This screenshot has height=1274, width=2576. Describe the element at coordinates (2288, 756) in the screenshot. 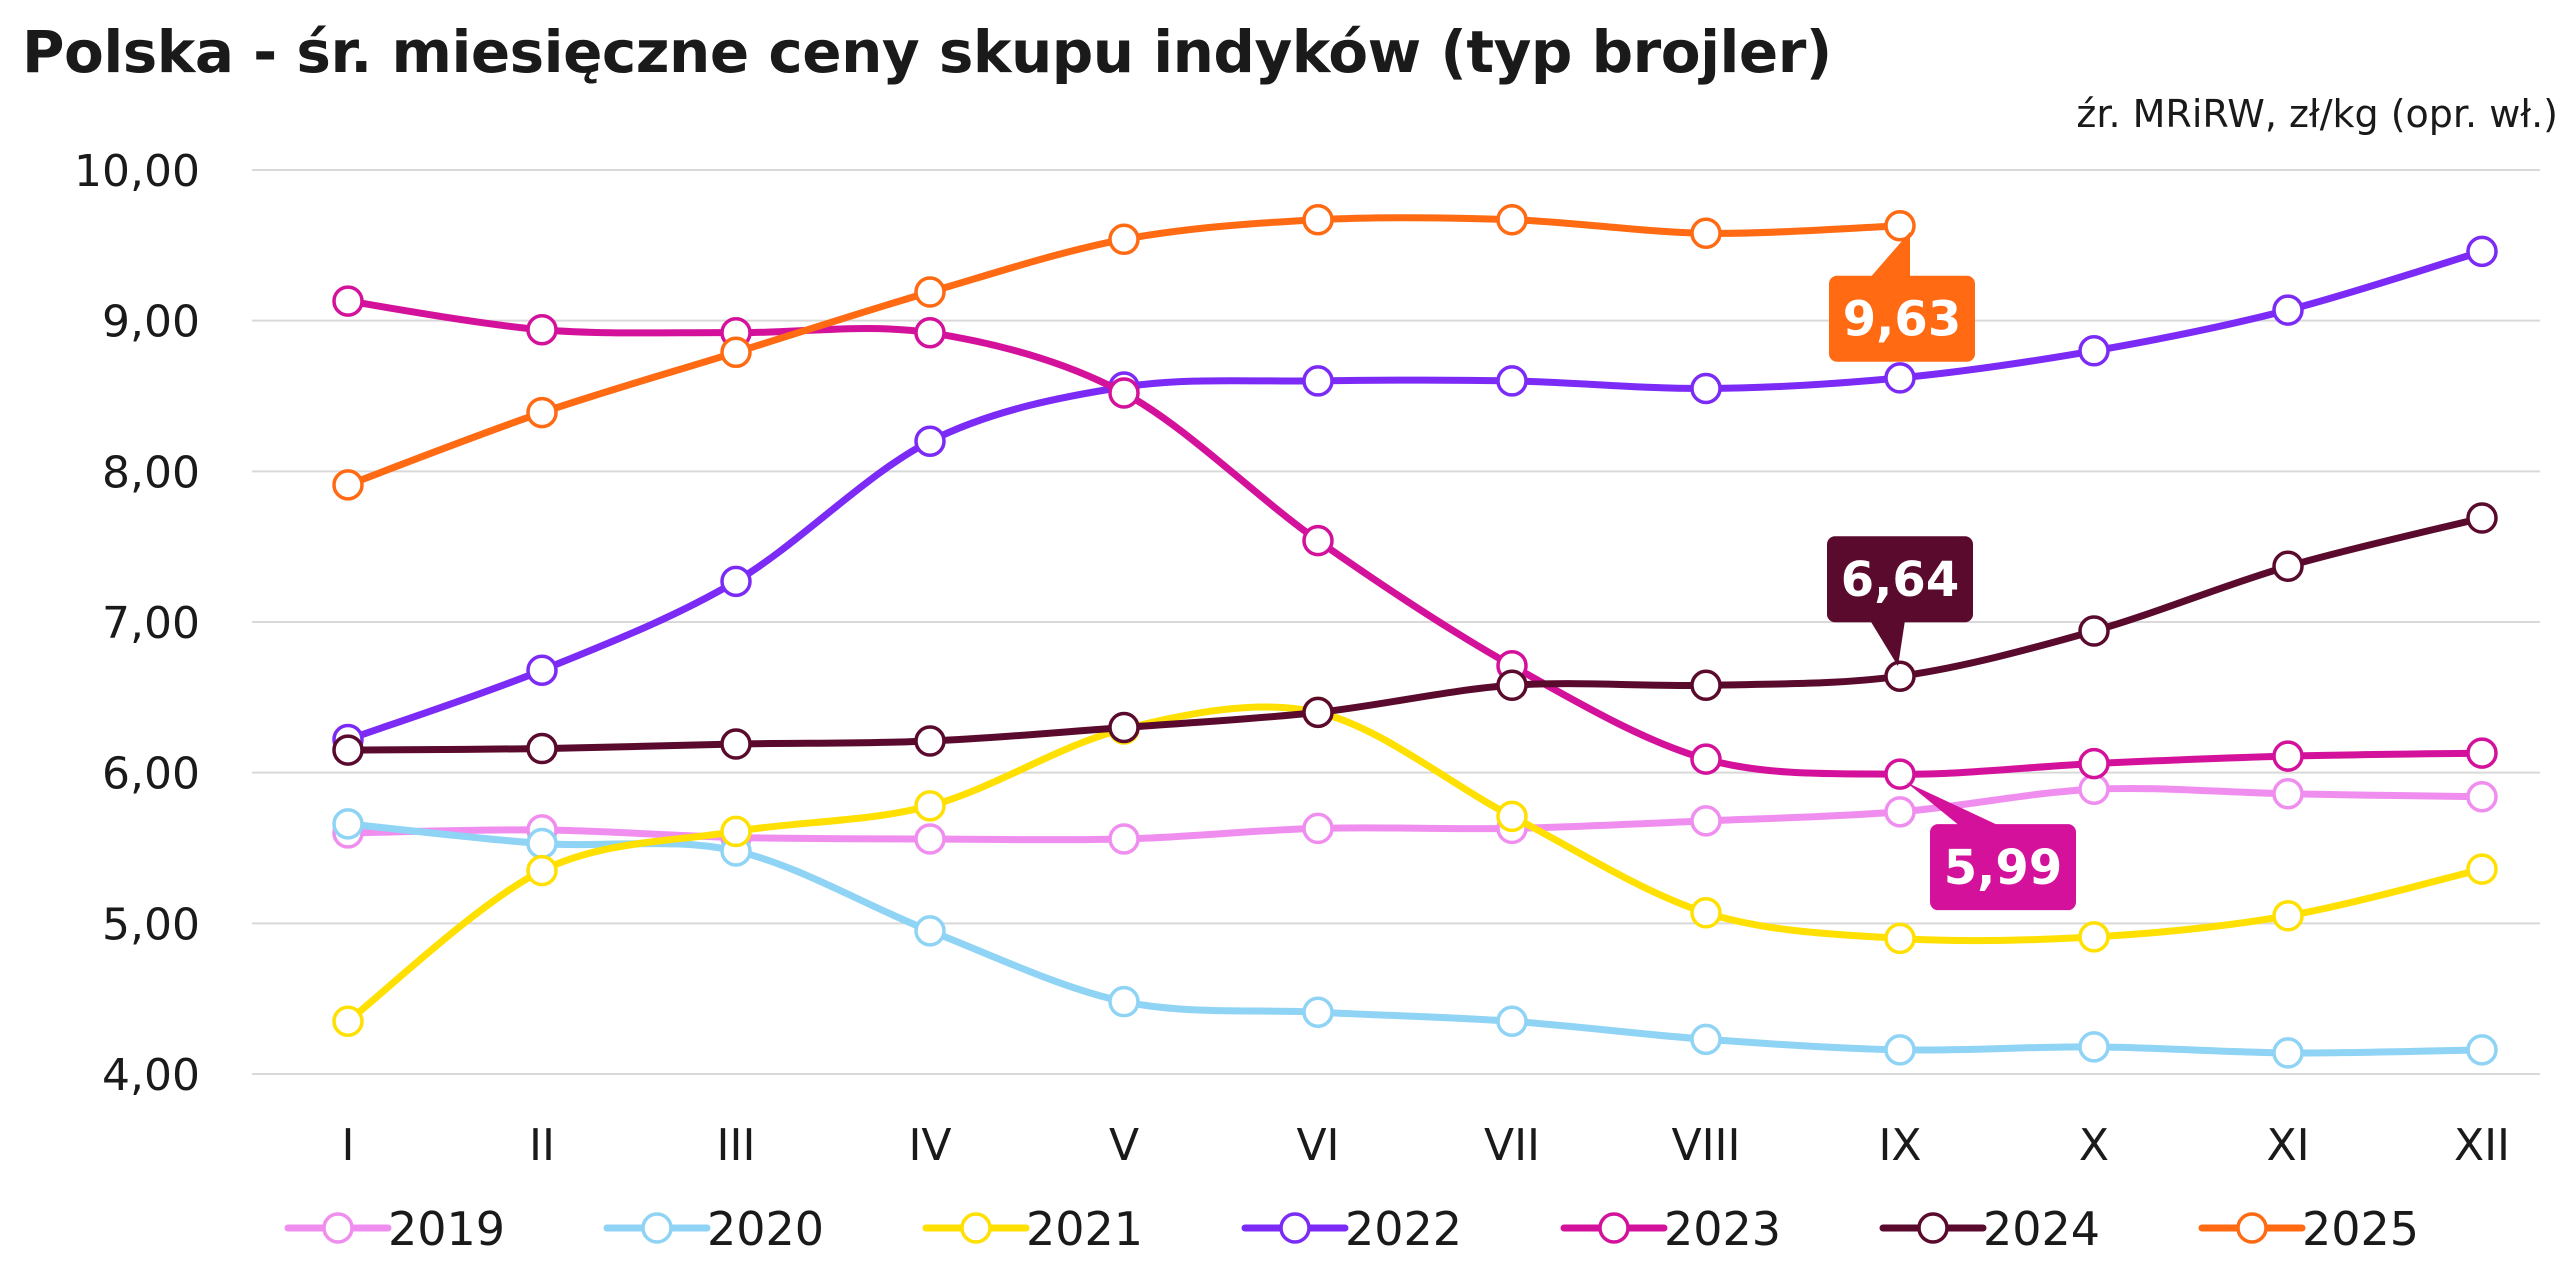

I see `data-point-2023-xi` at that location.